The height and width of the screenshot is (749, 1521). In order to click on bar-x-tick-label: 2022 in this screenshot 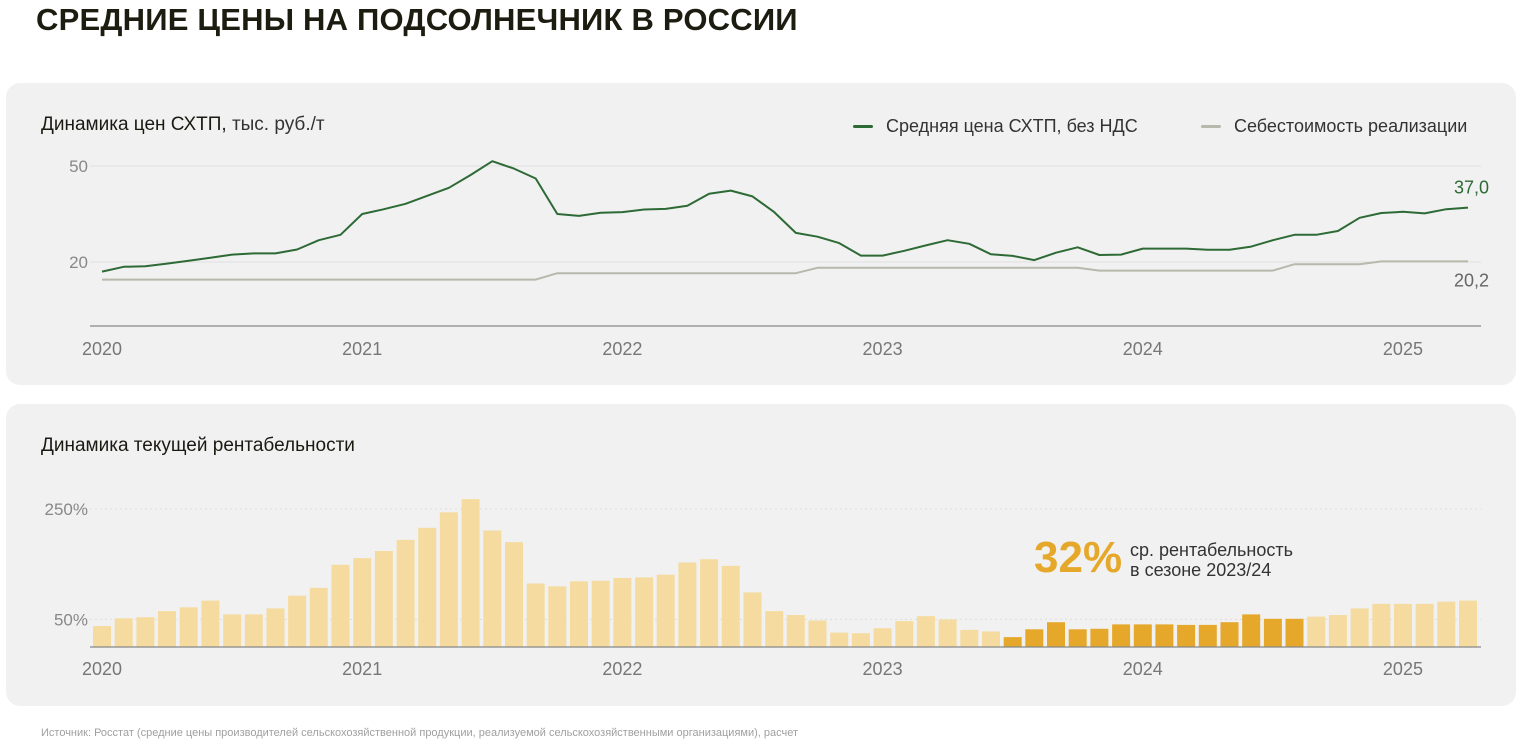, I will do `click(622, 669)`.